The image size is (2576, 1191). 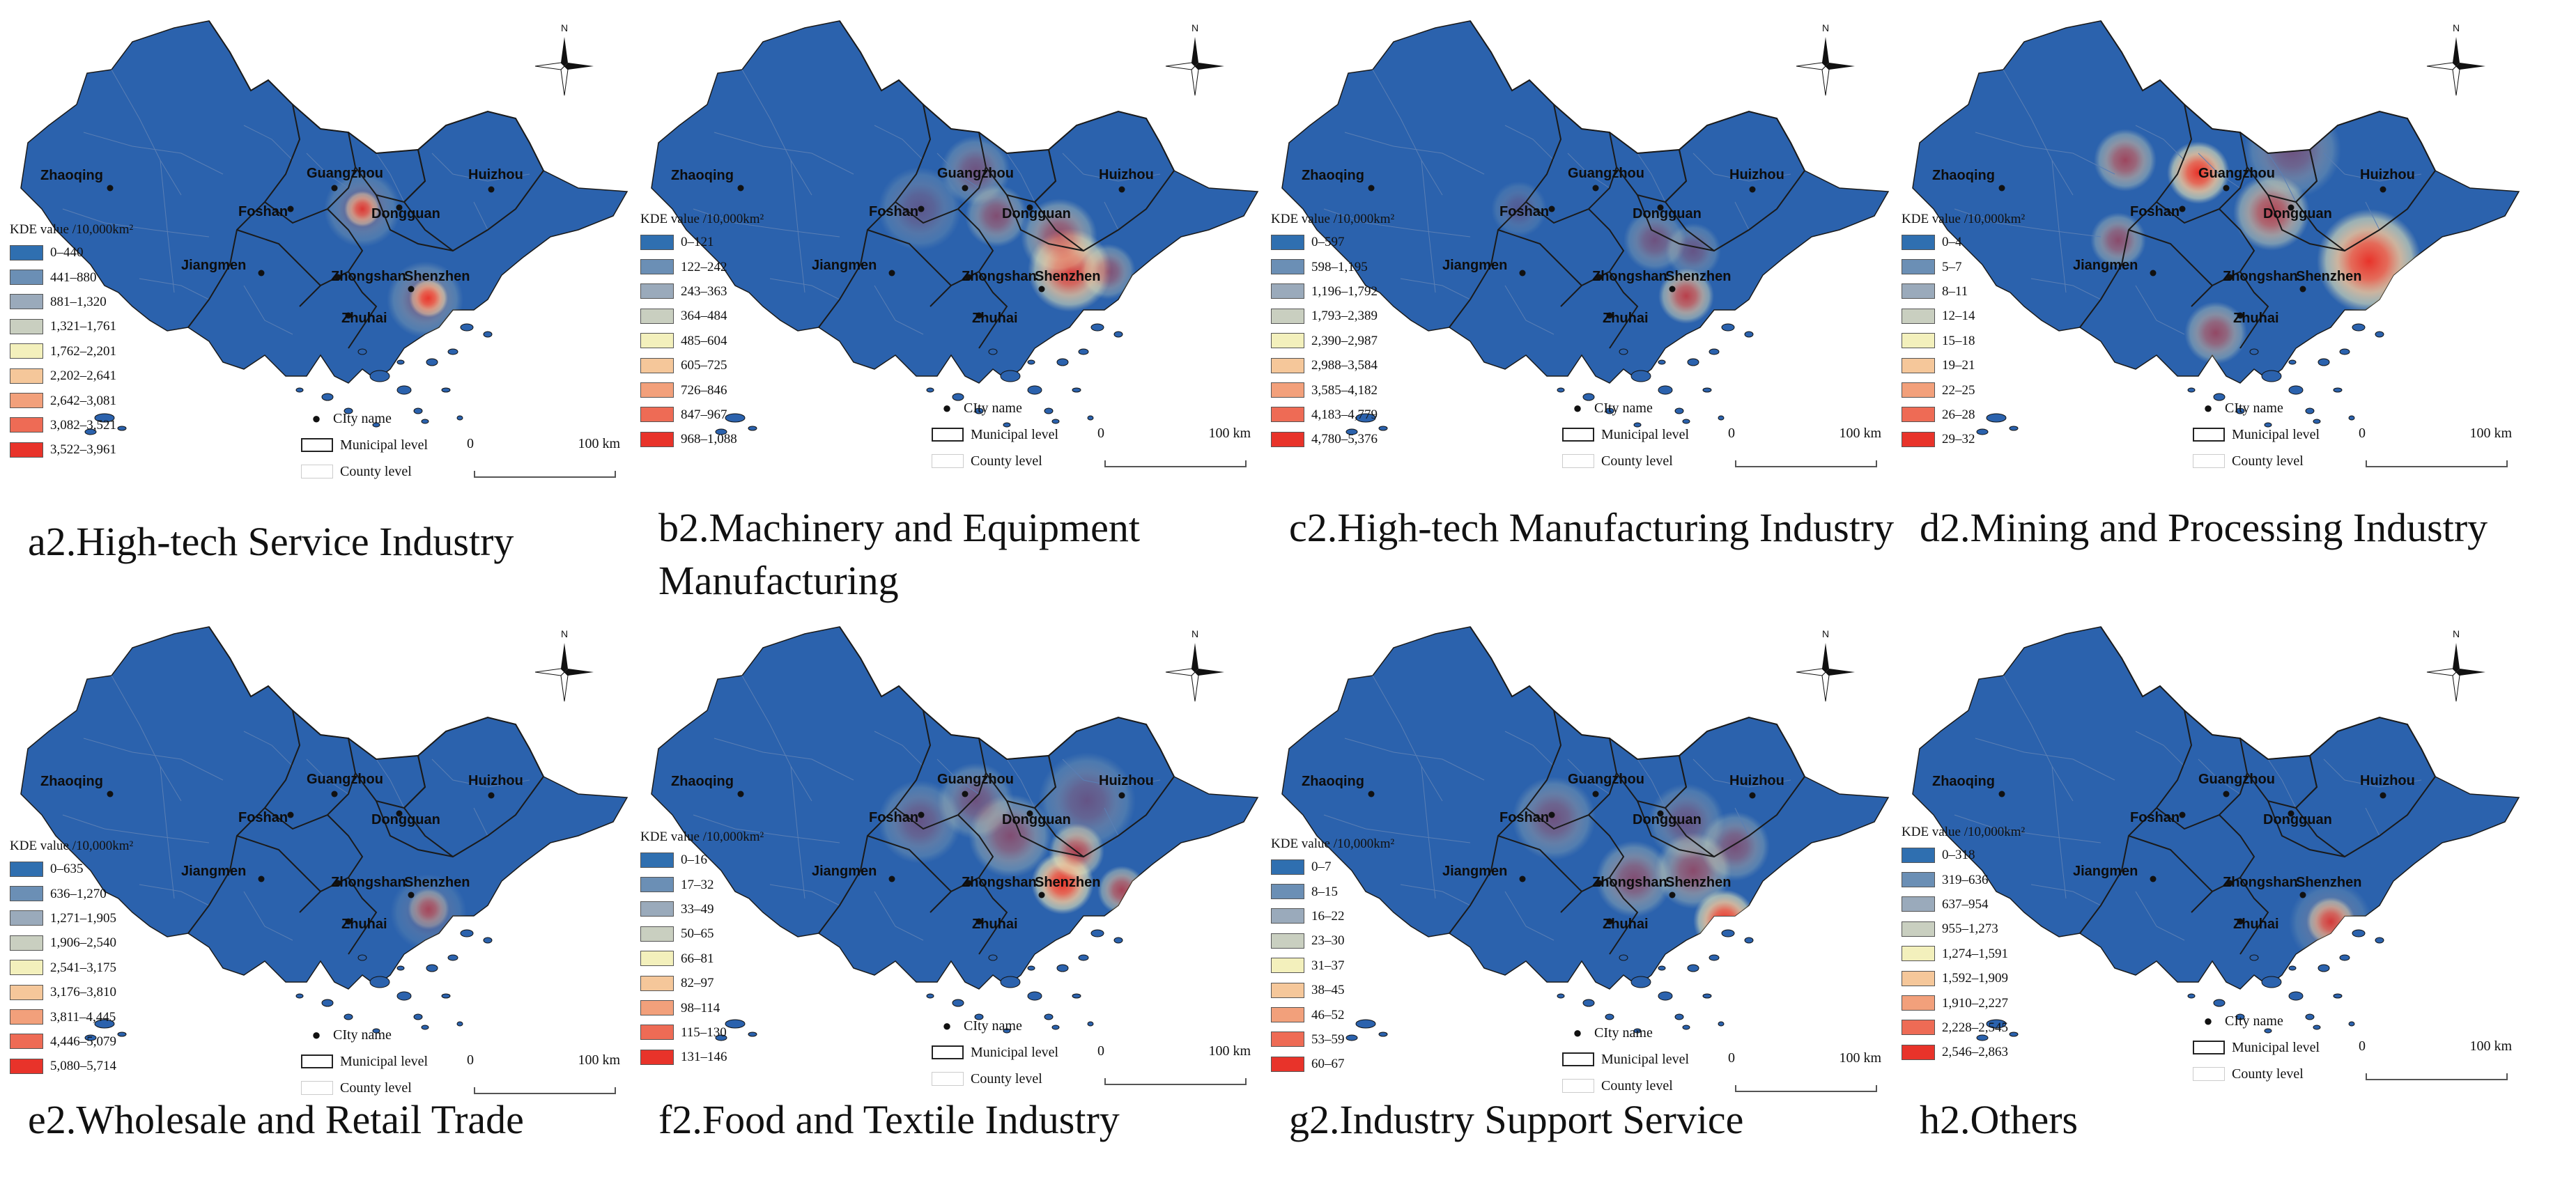 I want to click on legend-item: 1,274–1,591, so click(x=1963, y=954).